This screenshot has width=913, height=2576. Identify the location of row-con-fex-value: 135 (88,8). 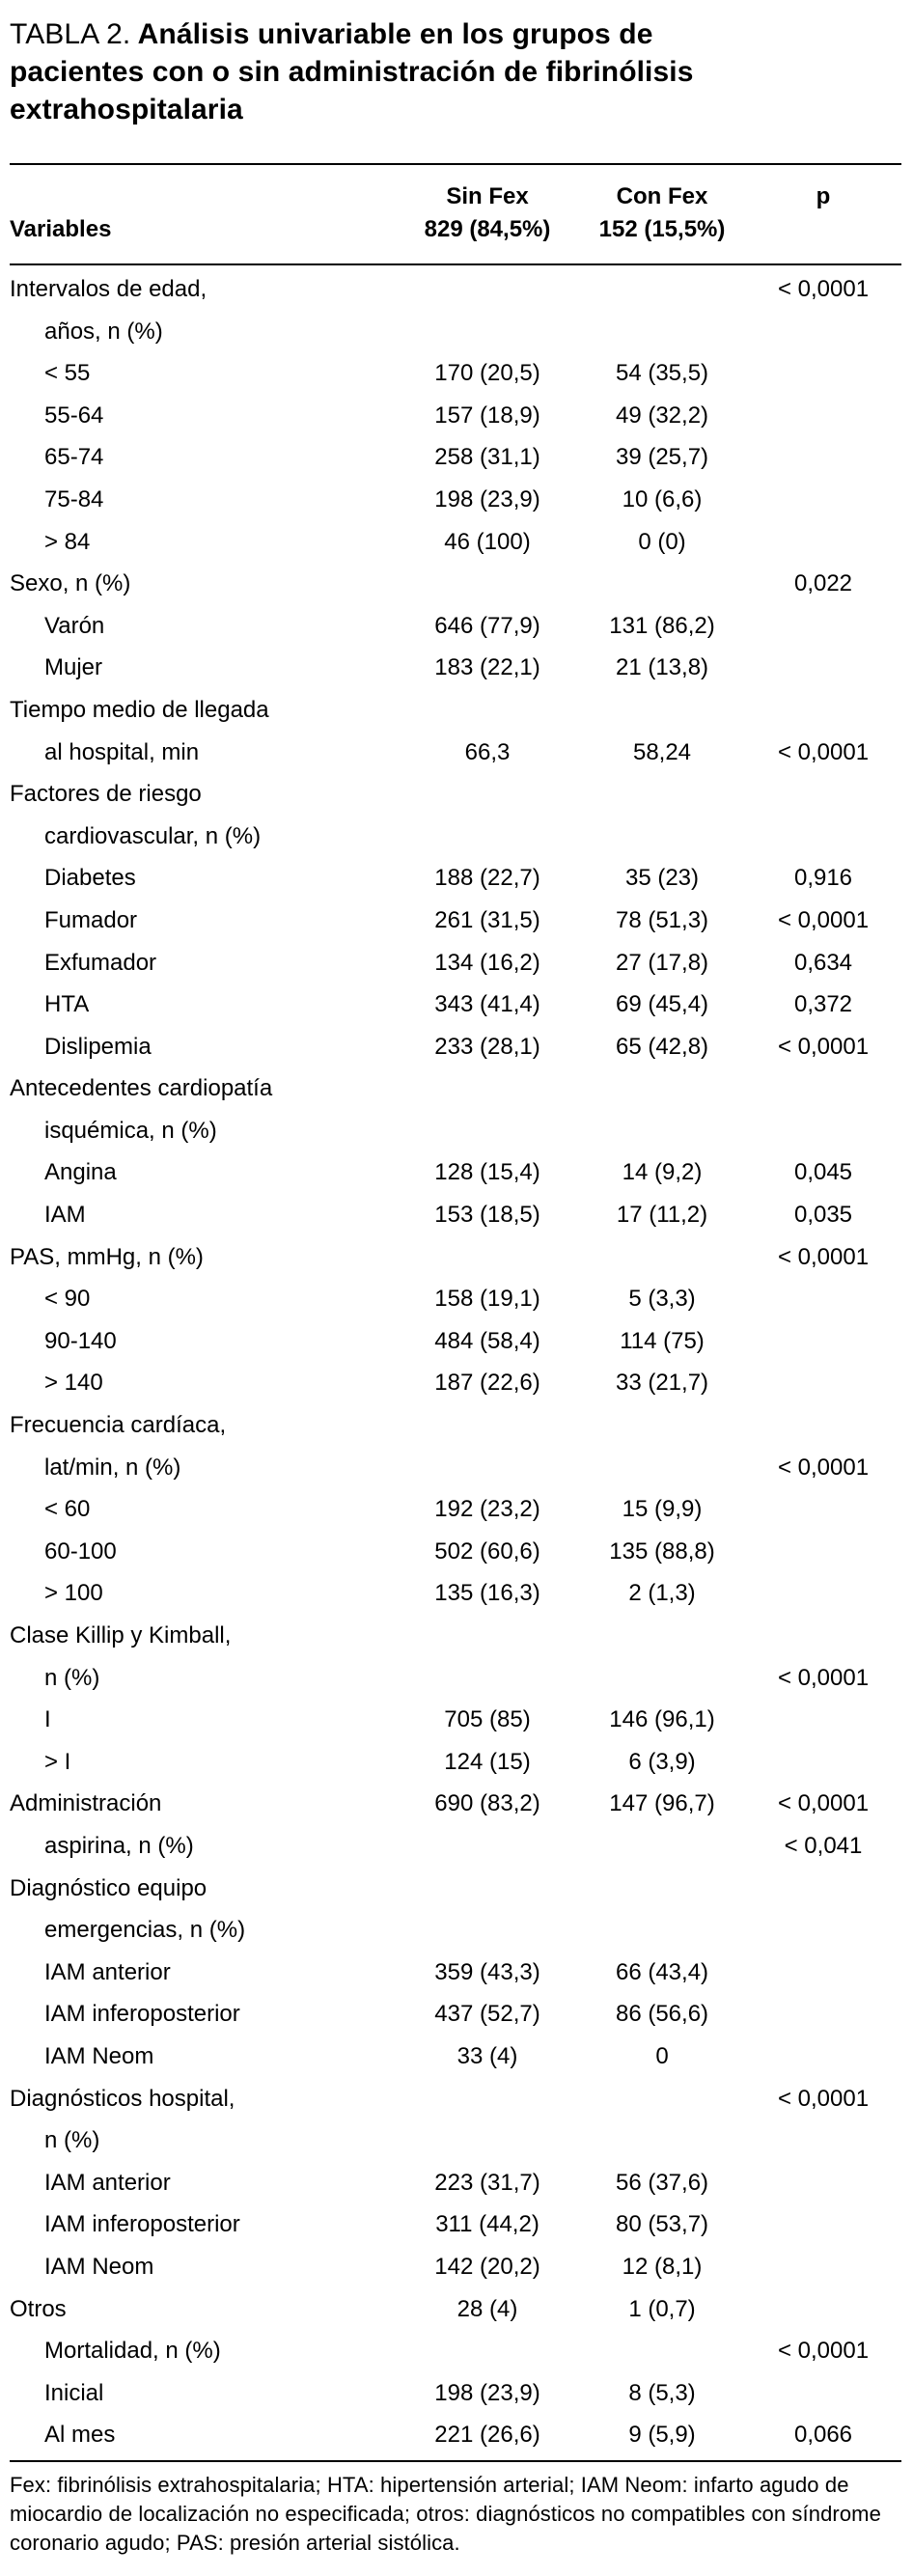
(662, 1551).